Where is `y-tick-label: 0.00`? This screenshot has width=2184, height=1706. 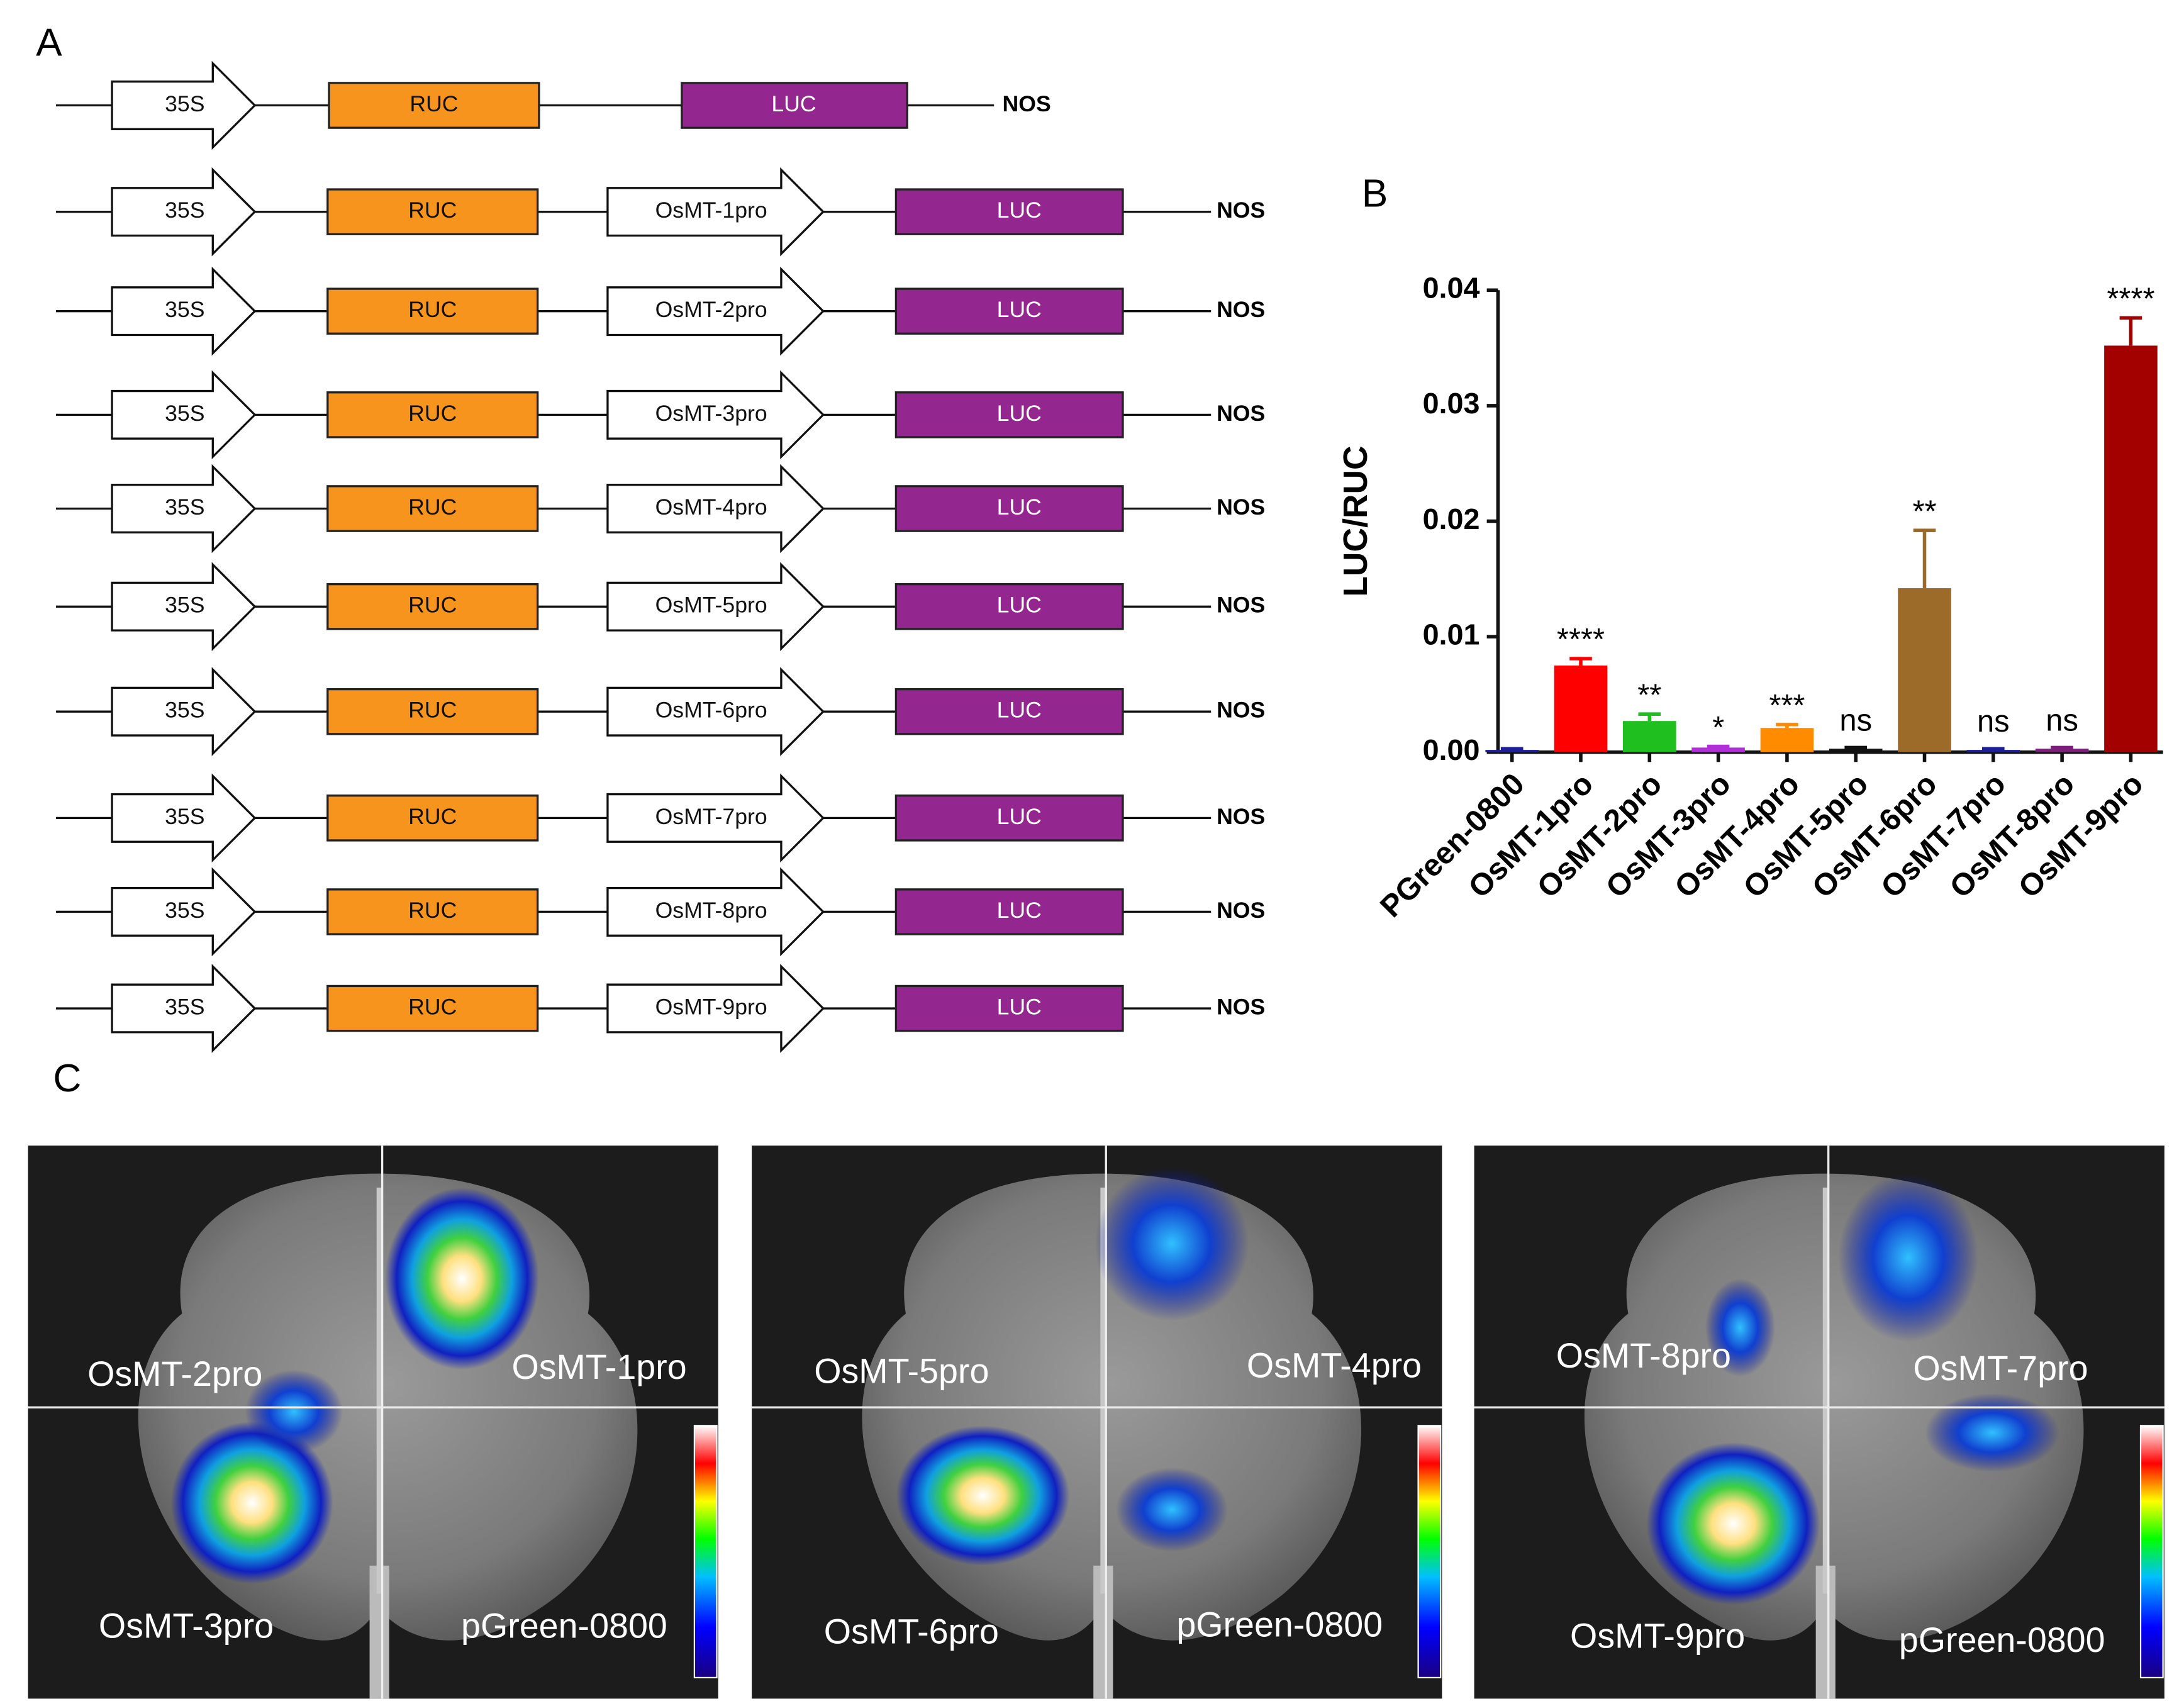 y-tick-label: 0.00 is located at coordinates (1451, 749).